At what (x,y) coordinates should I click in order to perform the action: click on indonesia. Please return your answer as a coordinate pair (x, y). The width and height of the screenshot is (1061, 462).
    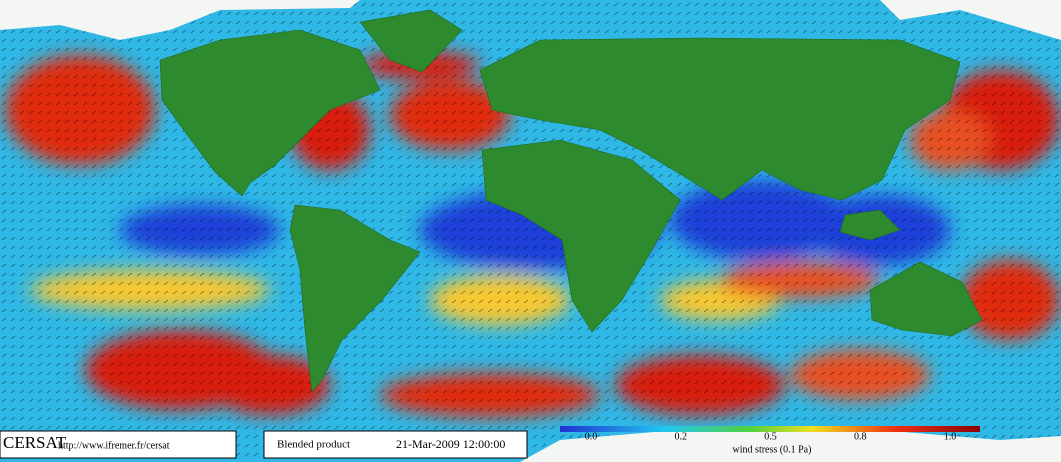
    Looking at the image, I should click on (870, 225).